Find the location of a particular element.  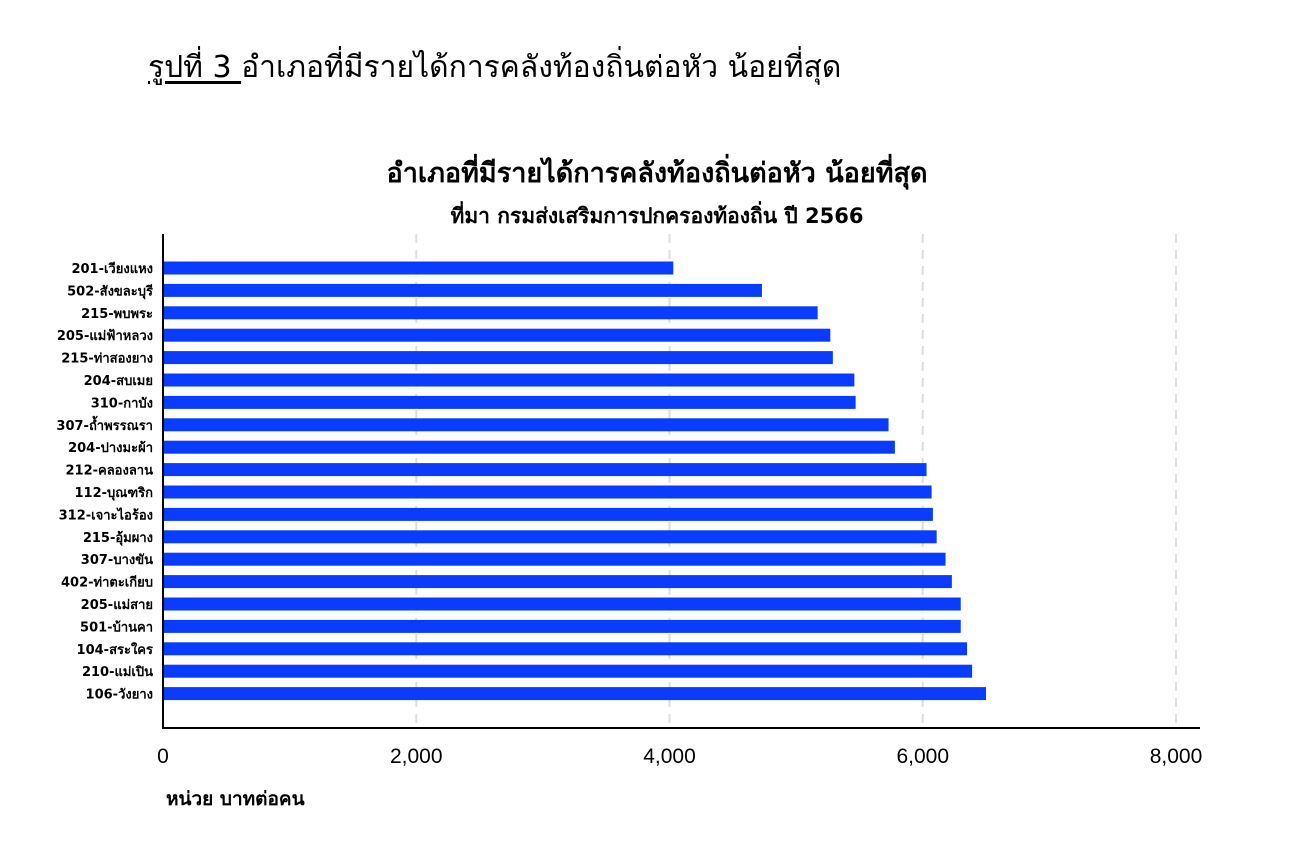

x-tick-labels: 0 2,000 4,000 6,000 8,000 is located at coordinates (679, 756).